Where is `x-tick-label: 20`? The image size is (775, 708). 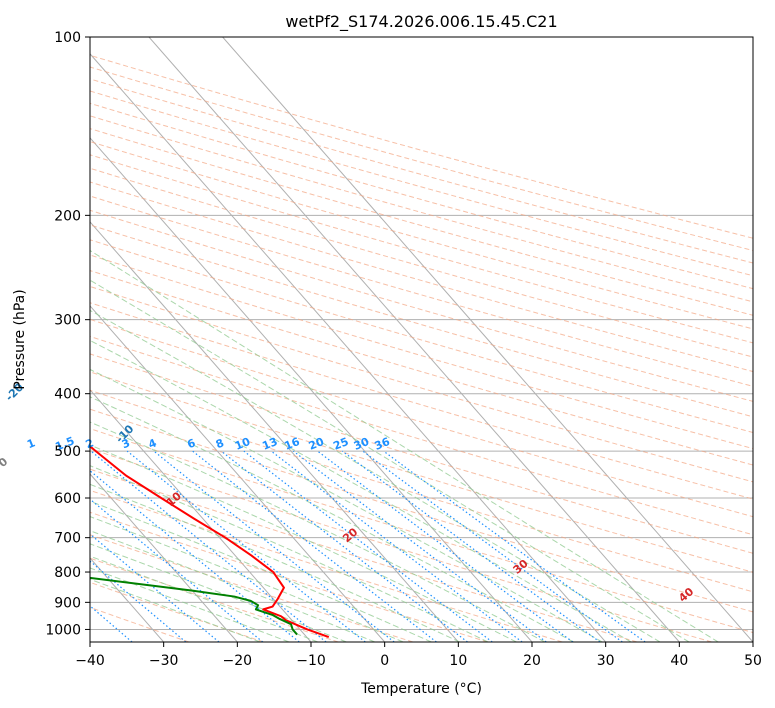
x-tick-label: 20 is located at coordinates (532, 661).